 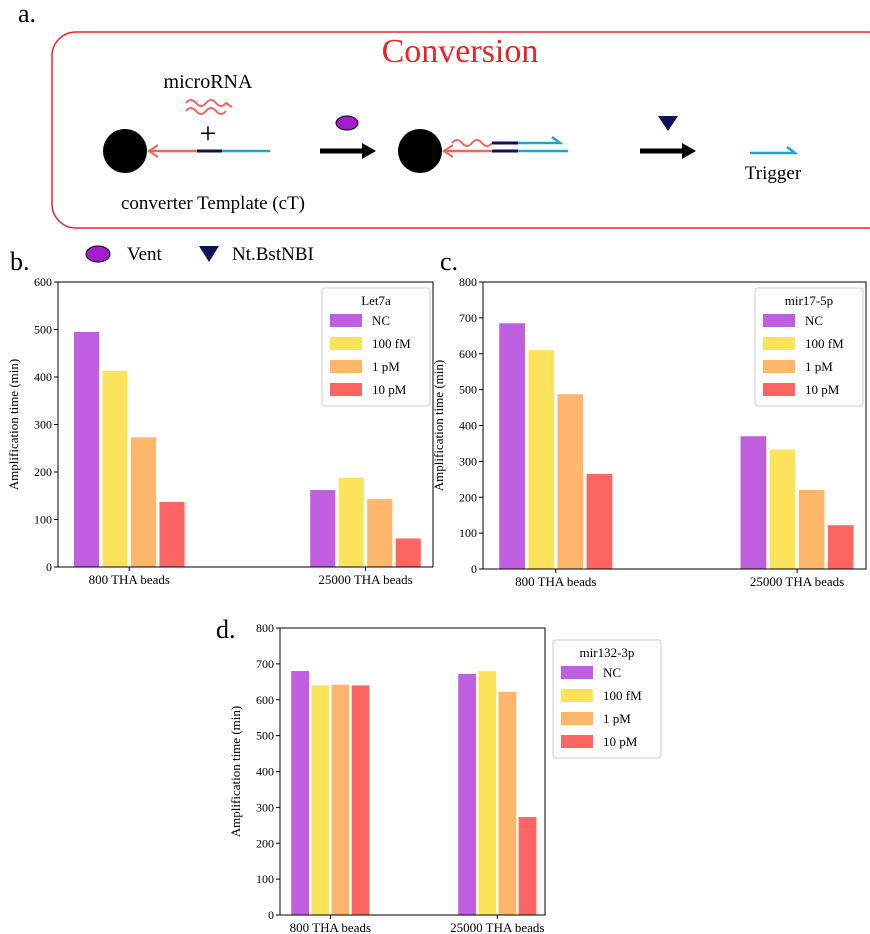 I want to click on legend-title: Let7a, so click(x=376, y=300).